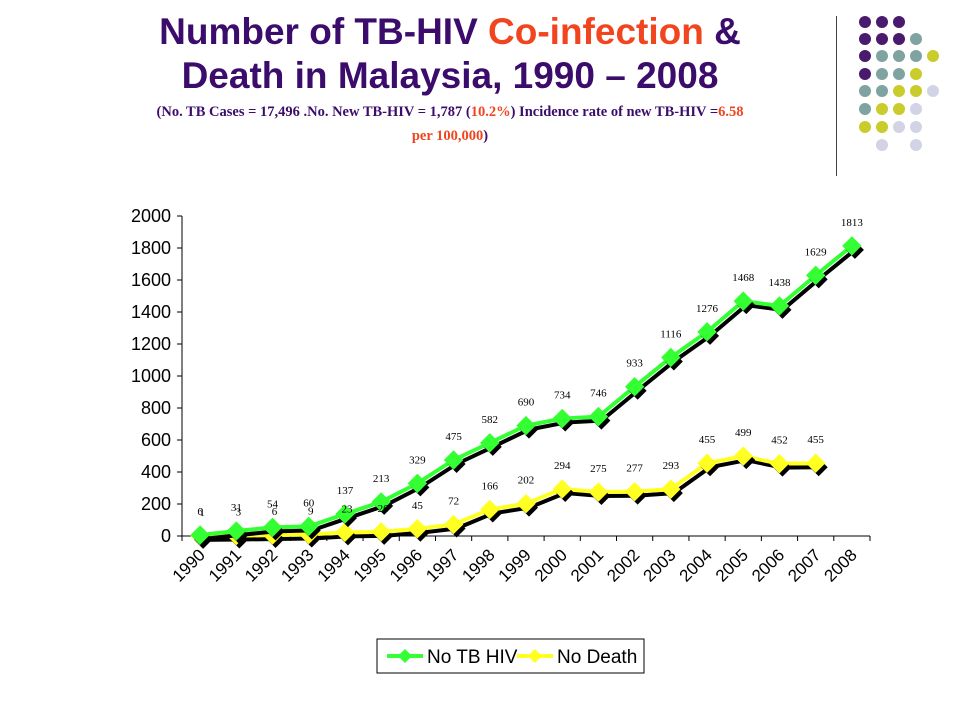 This screenshot has width=960, height=720. I want to click on x-tick-label: 1994, so click(334, 565).